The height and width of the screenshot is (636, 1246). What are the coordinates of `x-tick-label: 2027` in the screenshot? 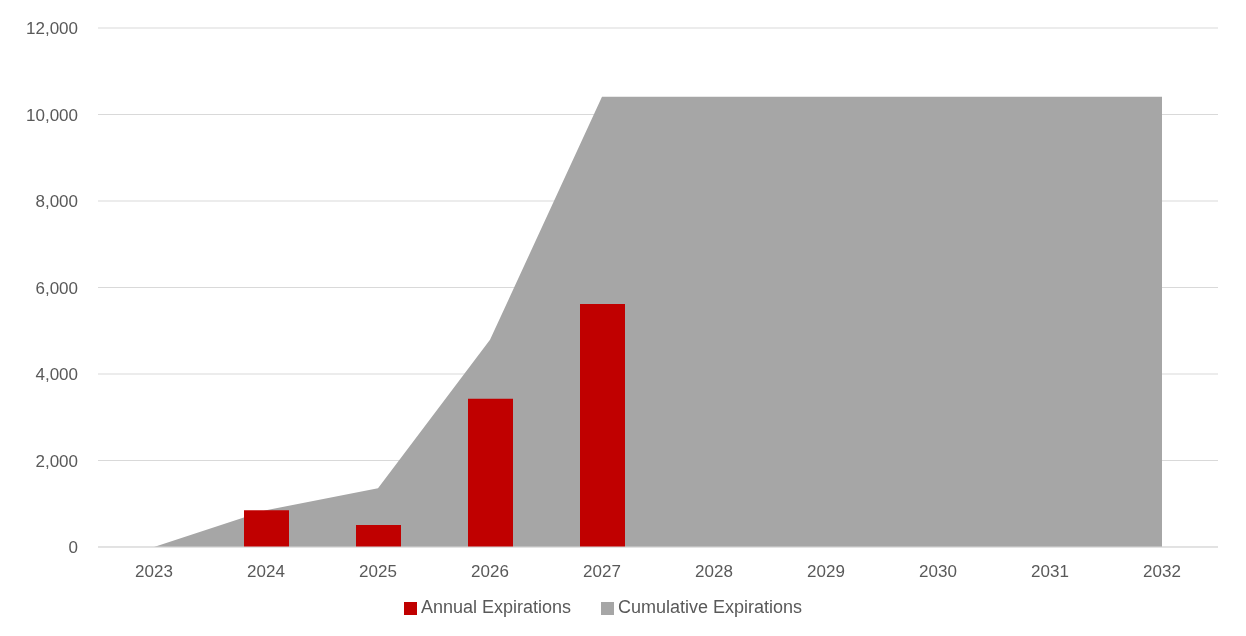 It's located at (602, 572).